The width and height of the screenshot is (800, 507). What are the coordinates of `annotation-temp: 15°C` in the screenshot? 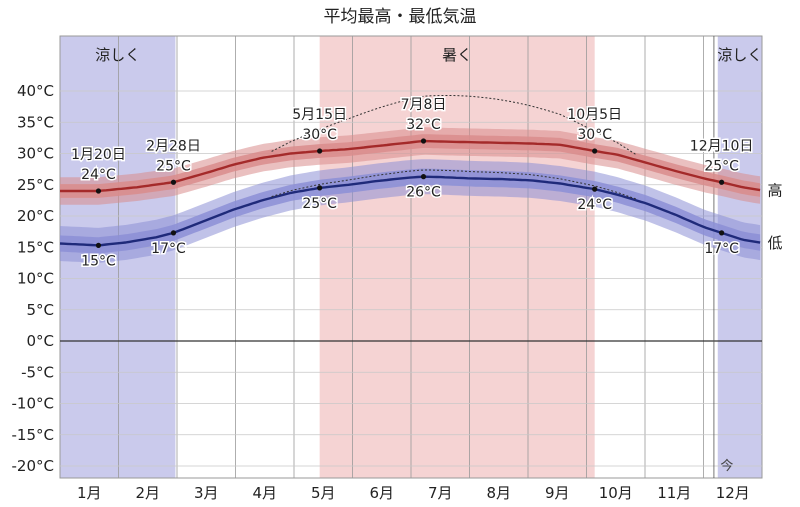 It's located at (98, 261).